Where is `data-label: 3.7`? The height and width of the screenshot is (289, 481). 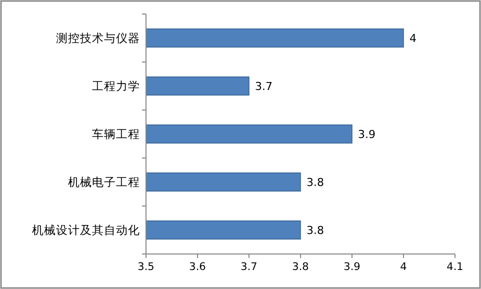
data-label: 3.7 is located at coordinates (263, 86).